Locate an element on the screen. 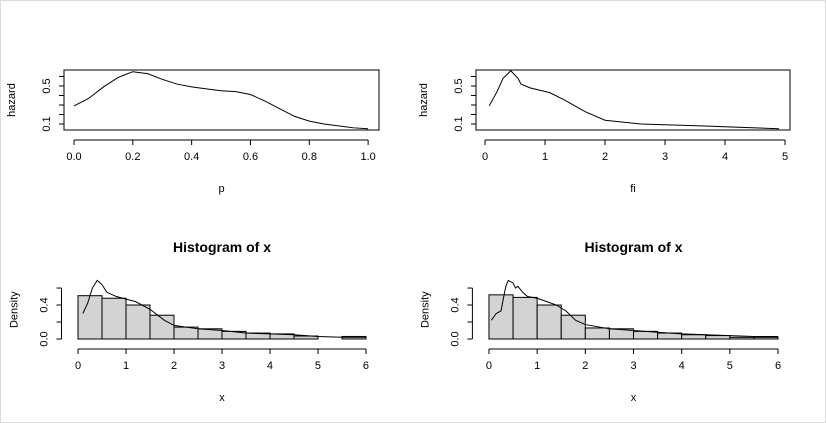  x-tick-label: 0.4 is located at coordinates (191, 157).